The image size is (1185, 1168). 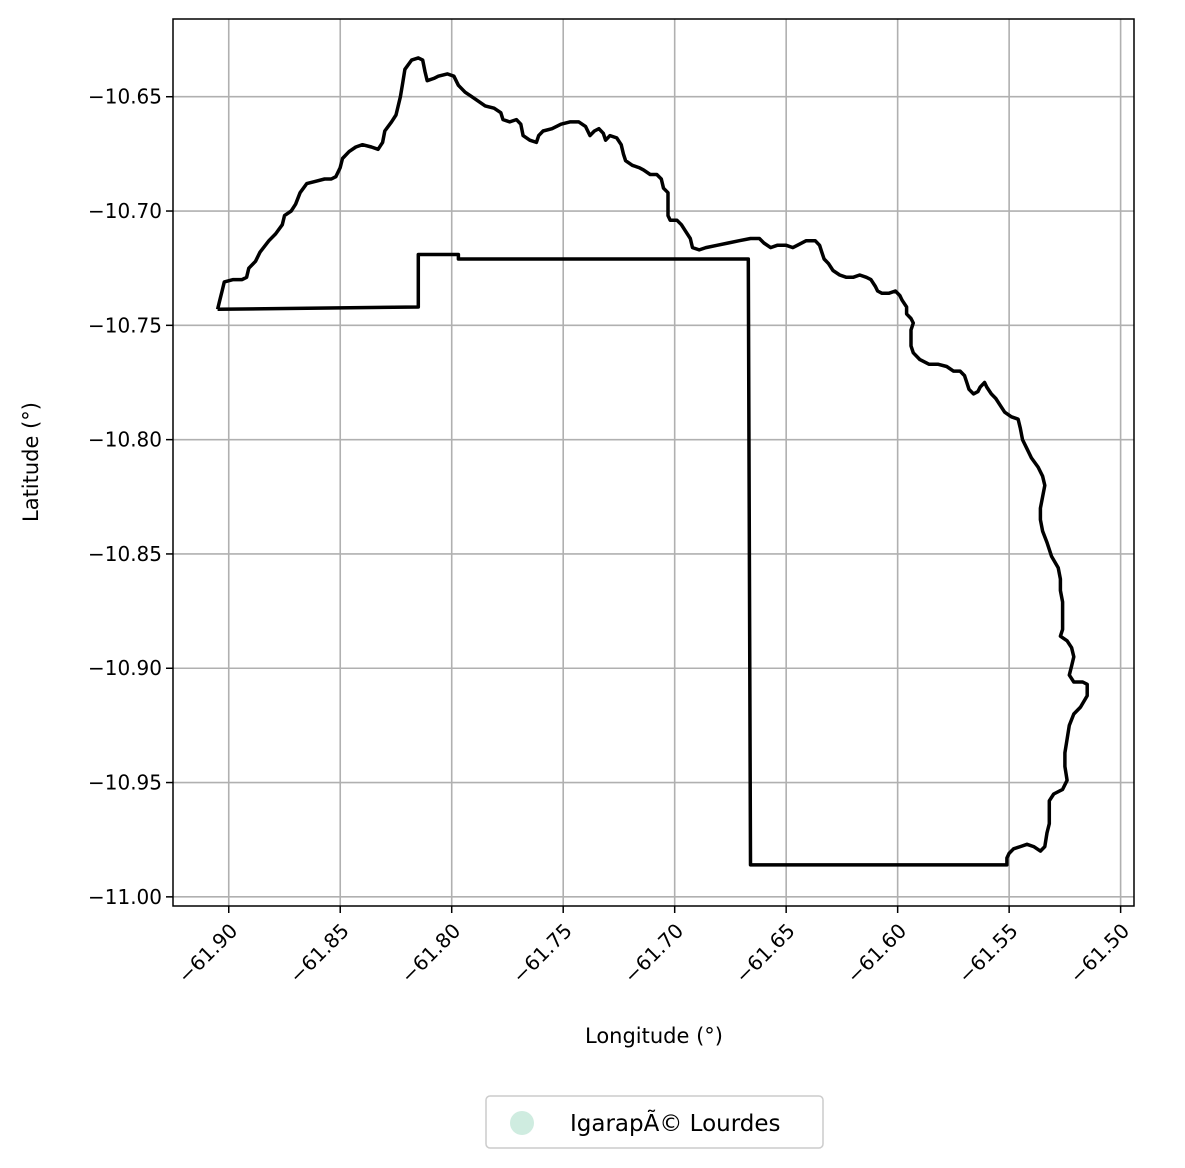 I want to click on y-tick-label: −10.95, so click(x=125, y=783).